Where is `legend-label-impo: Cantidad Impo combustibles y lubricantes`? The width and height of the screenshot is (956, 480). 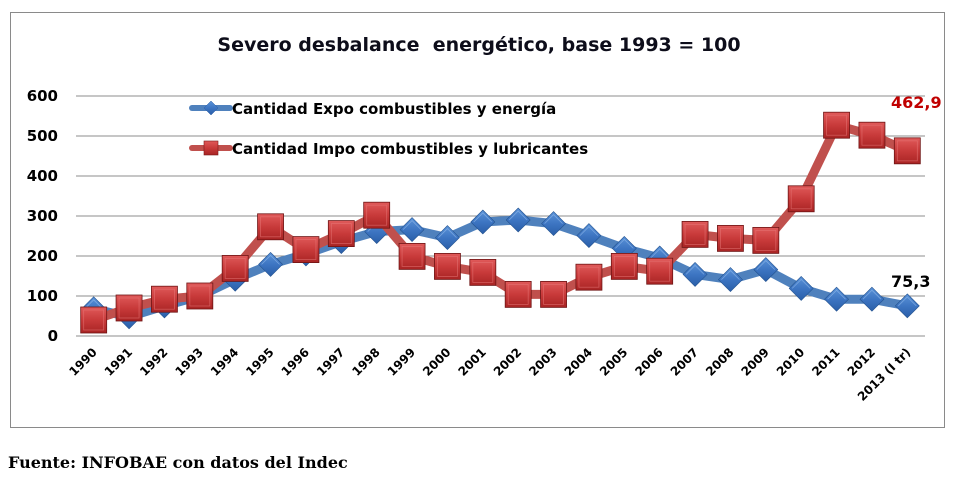 legend-label-impo: Cantidad Impo combustibles y lubricantes is located at coordinates (410, 149).